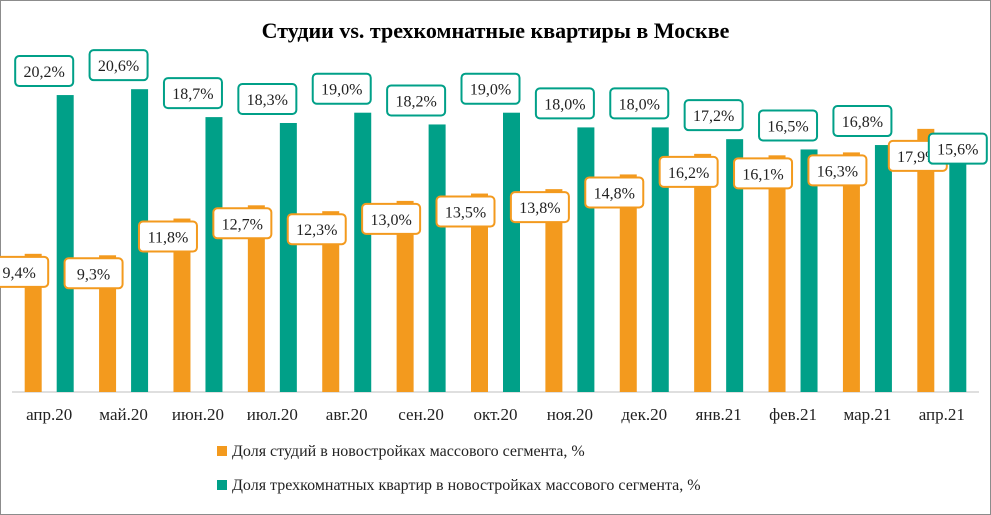 Image resolution: width=991 pixels, height=515 pixels. I want to click on three-room-data-label: 16,8%, so click(862, 122).